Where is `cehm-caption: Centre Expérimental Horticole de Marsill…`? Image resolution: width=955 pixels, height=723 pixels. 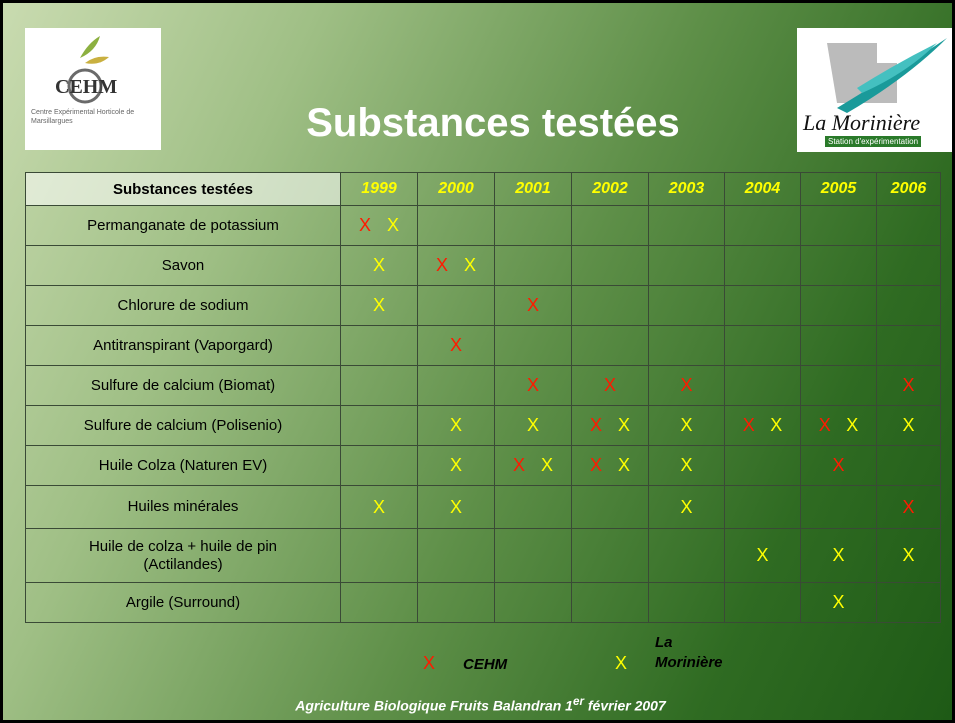 cehm-caption: Centre Expérimental Horticole de Marsill… is located at coordinates (83, 117).